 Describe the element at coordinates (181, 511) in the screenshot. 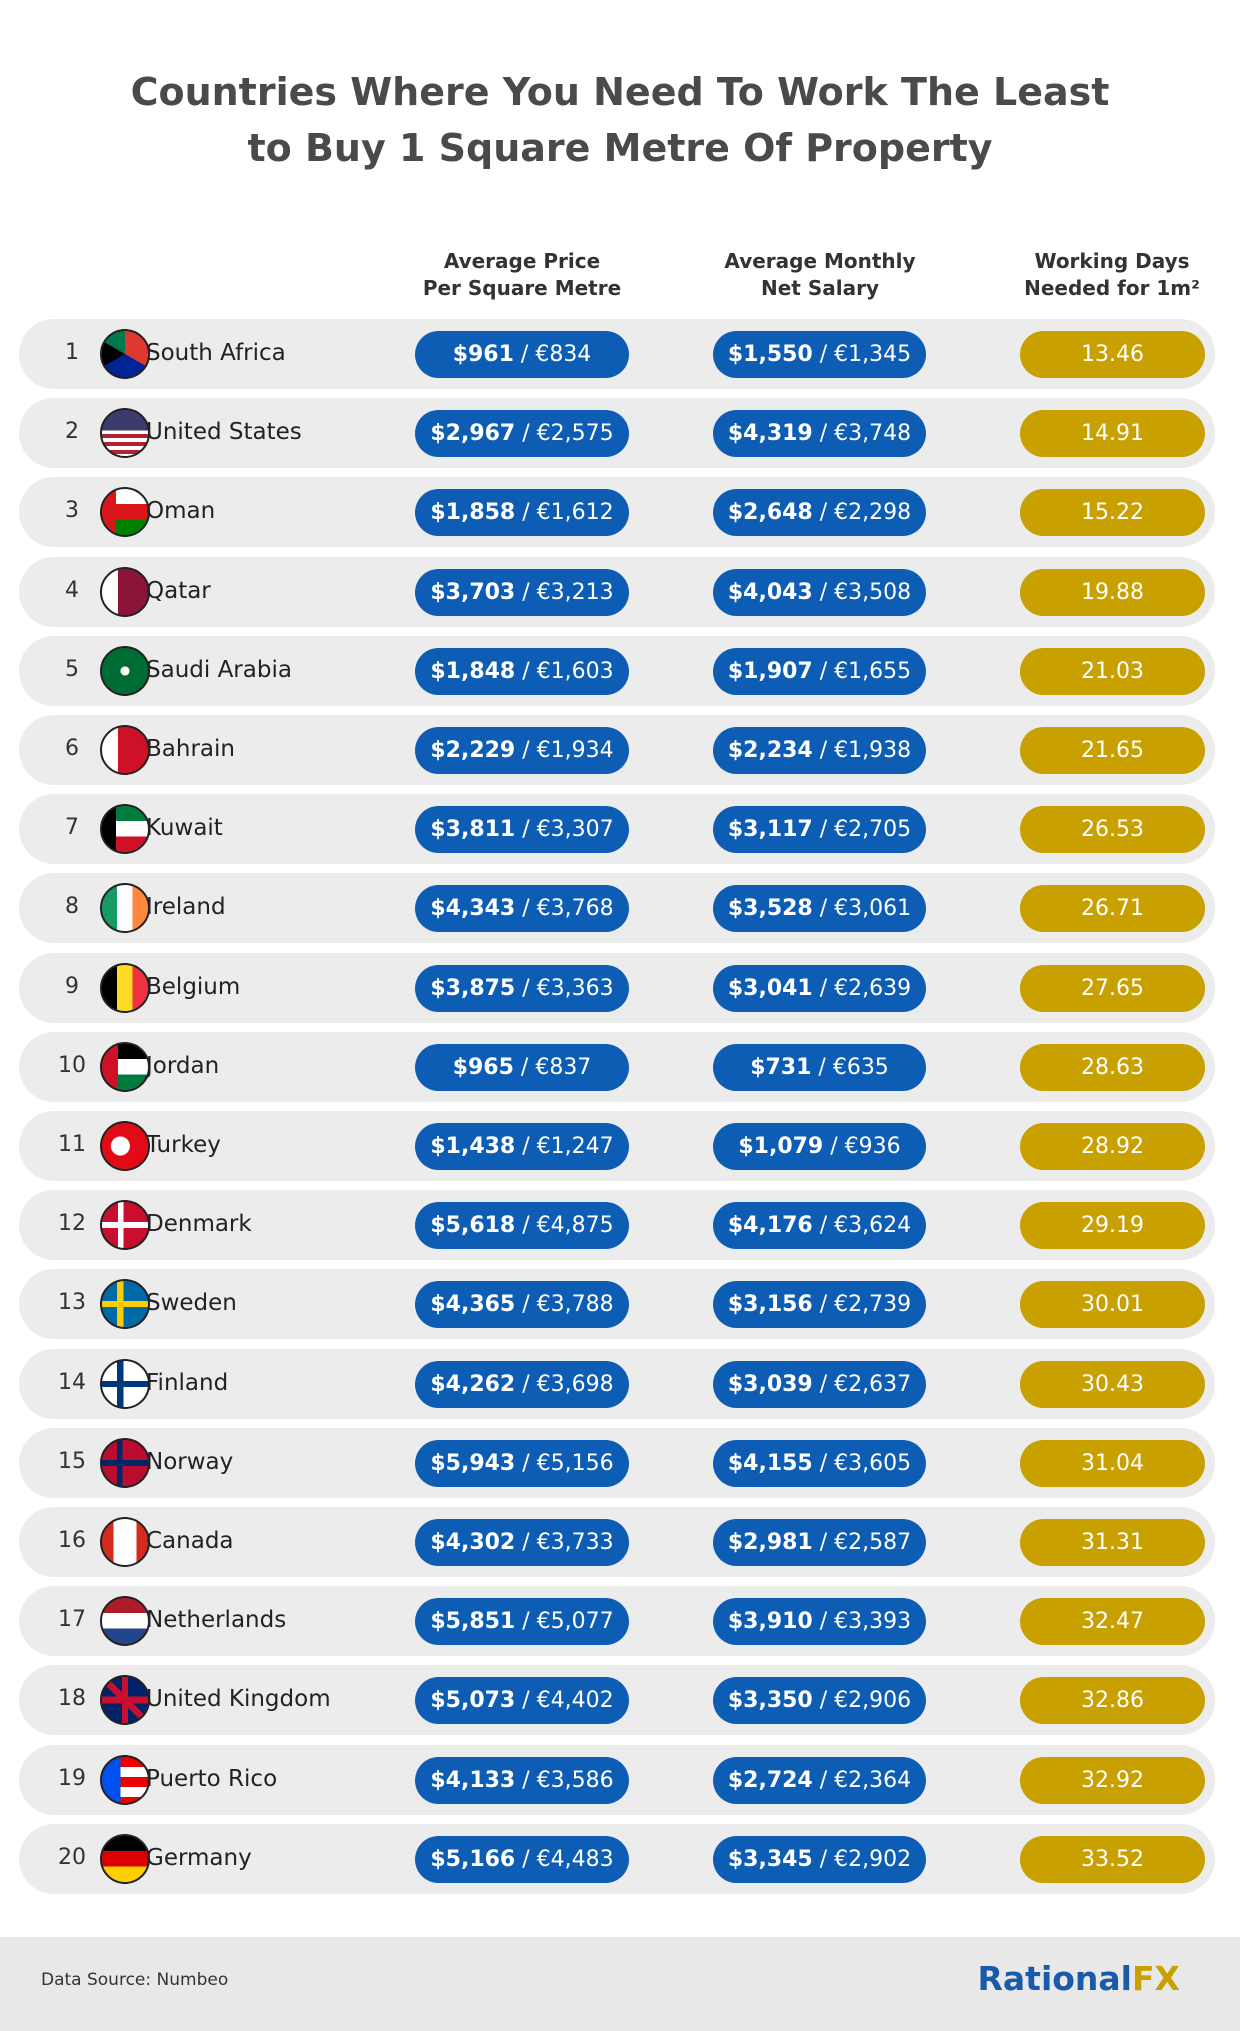

I see `country: Oman` at that location.